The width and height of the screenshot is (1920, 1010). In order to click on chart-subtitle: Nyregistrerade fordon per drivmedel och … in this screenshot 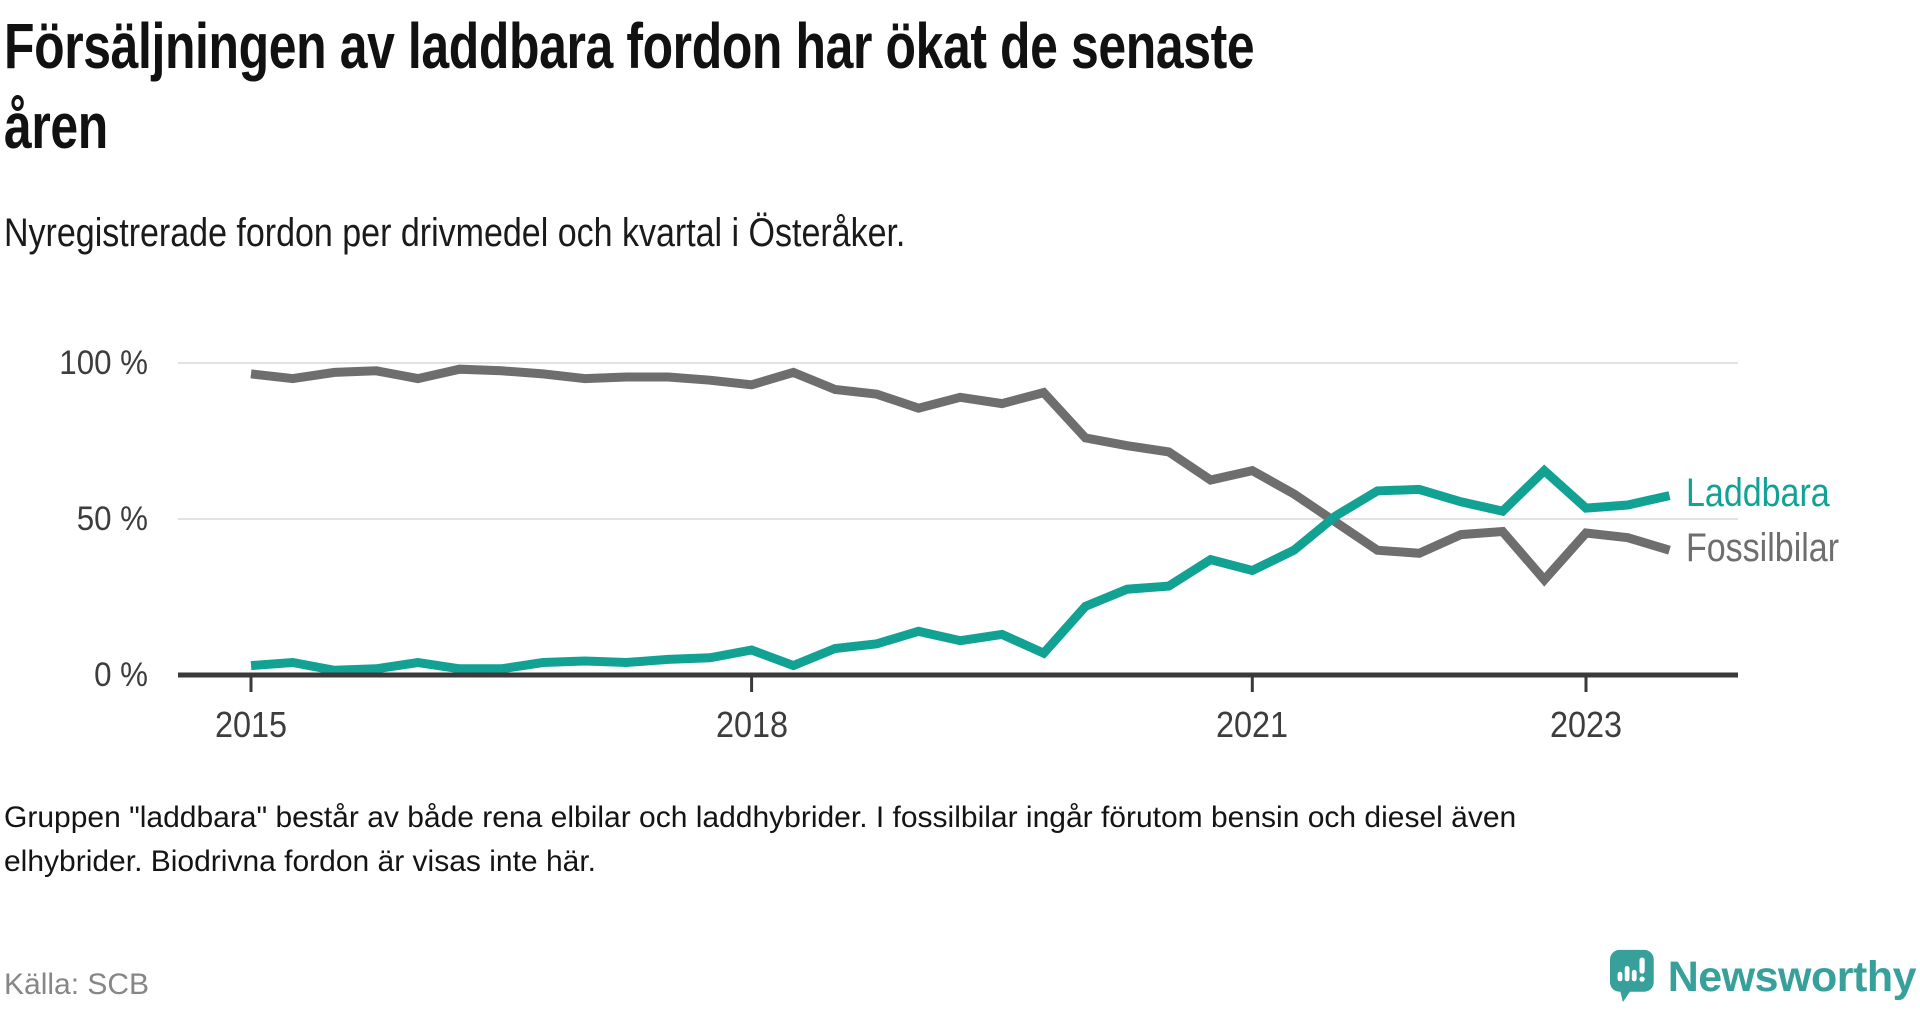, I will do `click(455, 233)`.